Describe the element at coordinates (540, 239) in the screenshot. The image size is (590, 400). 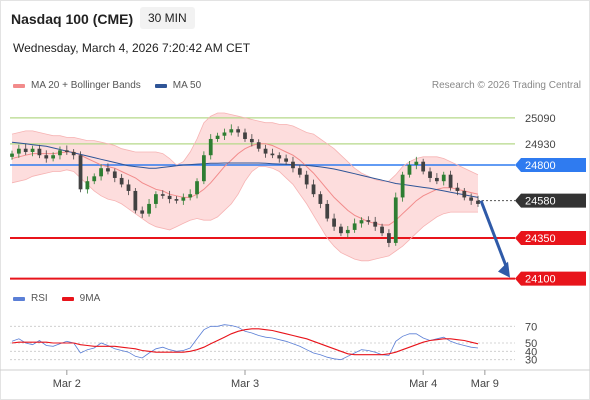
I see `level-tag-label-24350: 24350` at that location.